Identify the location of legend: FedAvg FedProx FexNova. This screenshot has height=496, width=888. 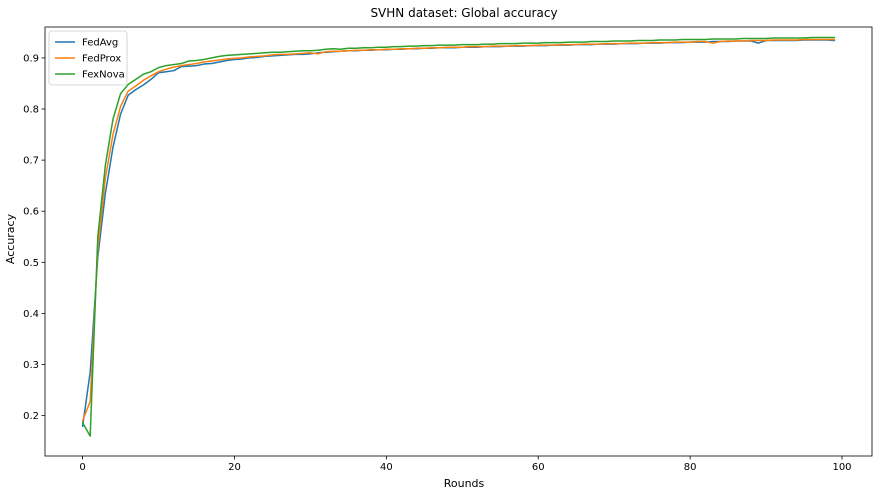
(88, 58).